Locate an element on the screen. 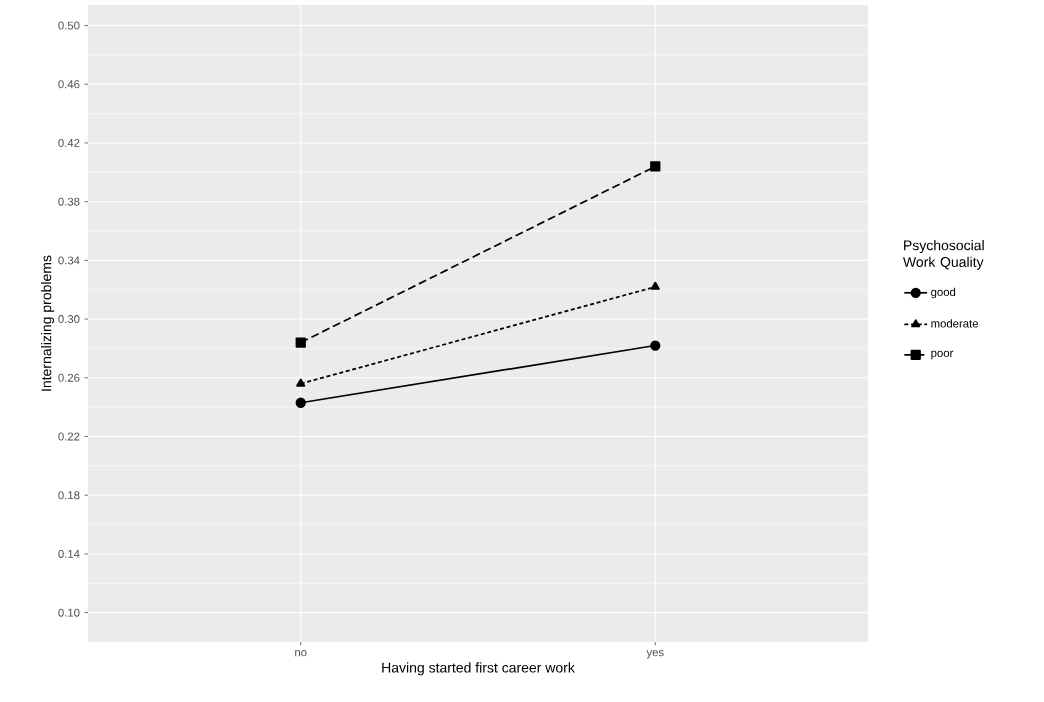 Image resolution: width=1044 pixels, height=702 pixels. x-tick-label: no is located at coordinates (301, 653).